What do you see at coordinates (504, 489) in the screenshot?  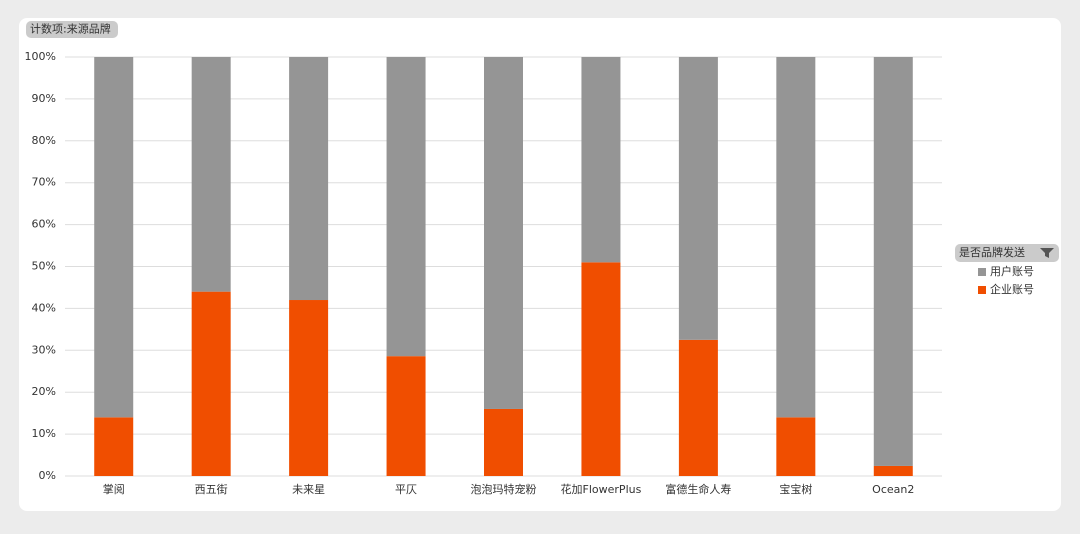 I see `x-tick-label: 泡泡玛特宠粉` at bounding box center [504, 489].